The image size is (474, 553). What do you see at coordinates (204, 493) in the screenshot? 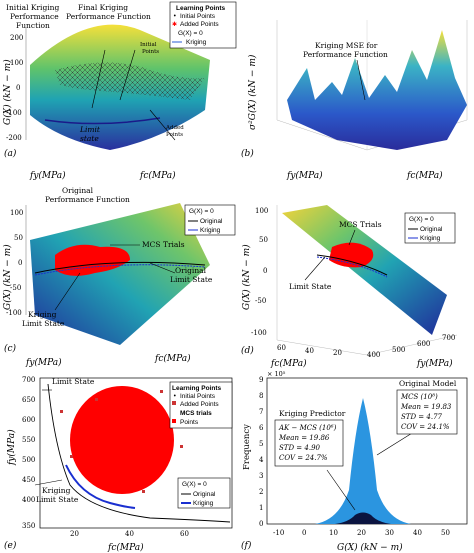
I see `legend-e-bottom: G(X) = 0 Original Kriging` at bounding box center [204, 493].